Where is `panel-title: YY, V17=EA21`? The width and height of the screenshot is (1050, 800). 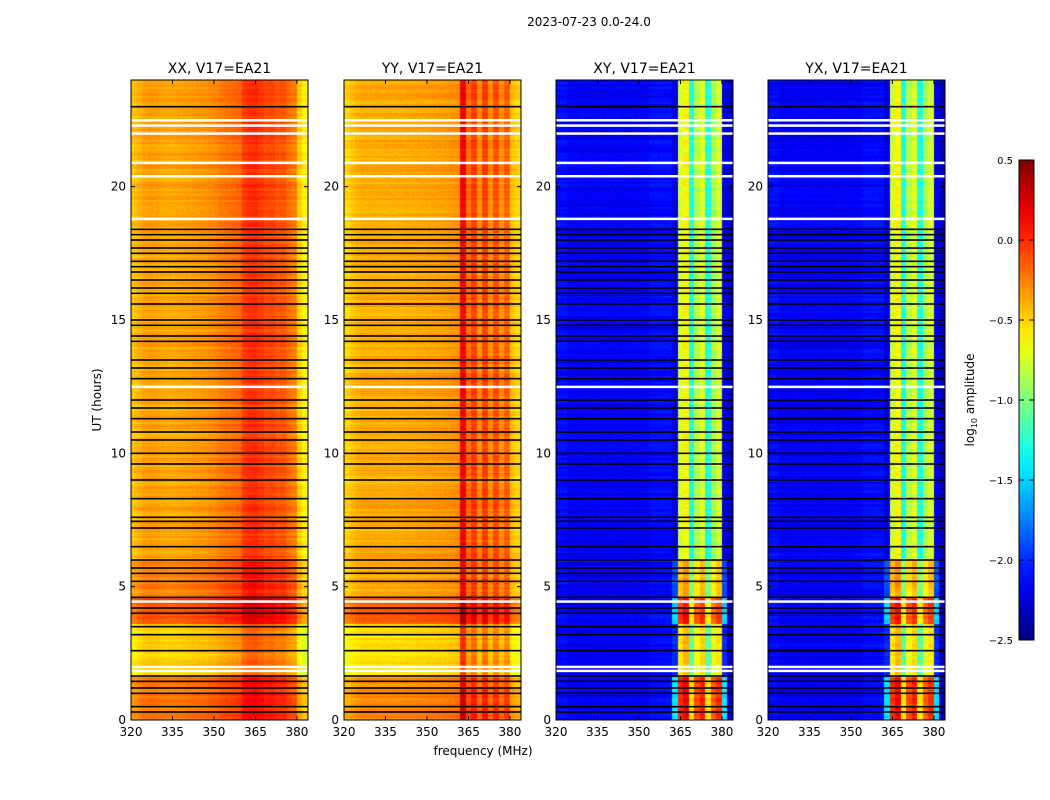
panel-title: YY, V17=EA21 is located at coordinates (432, 69).